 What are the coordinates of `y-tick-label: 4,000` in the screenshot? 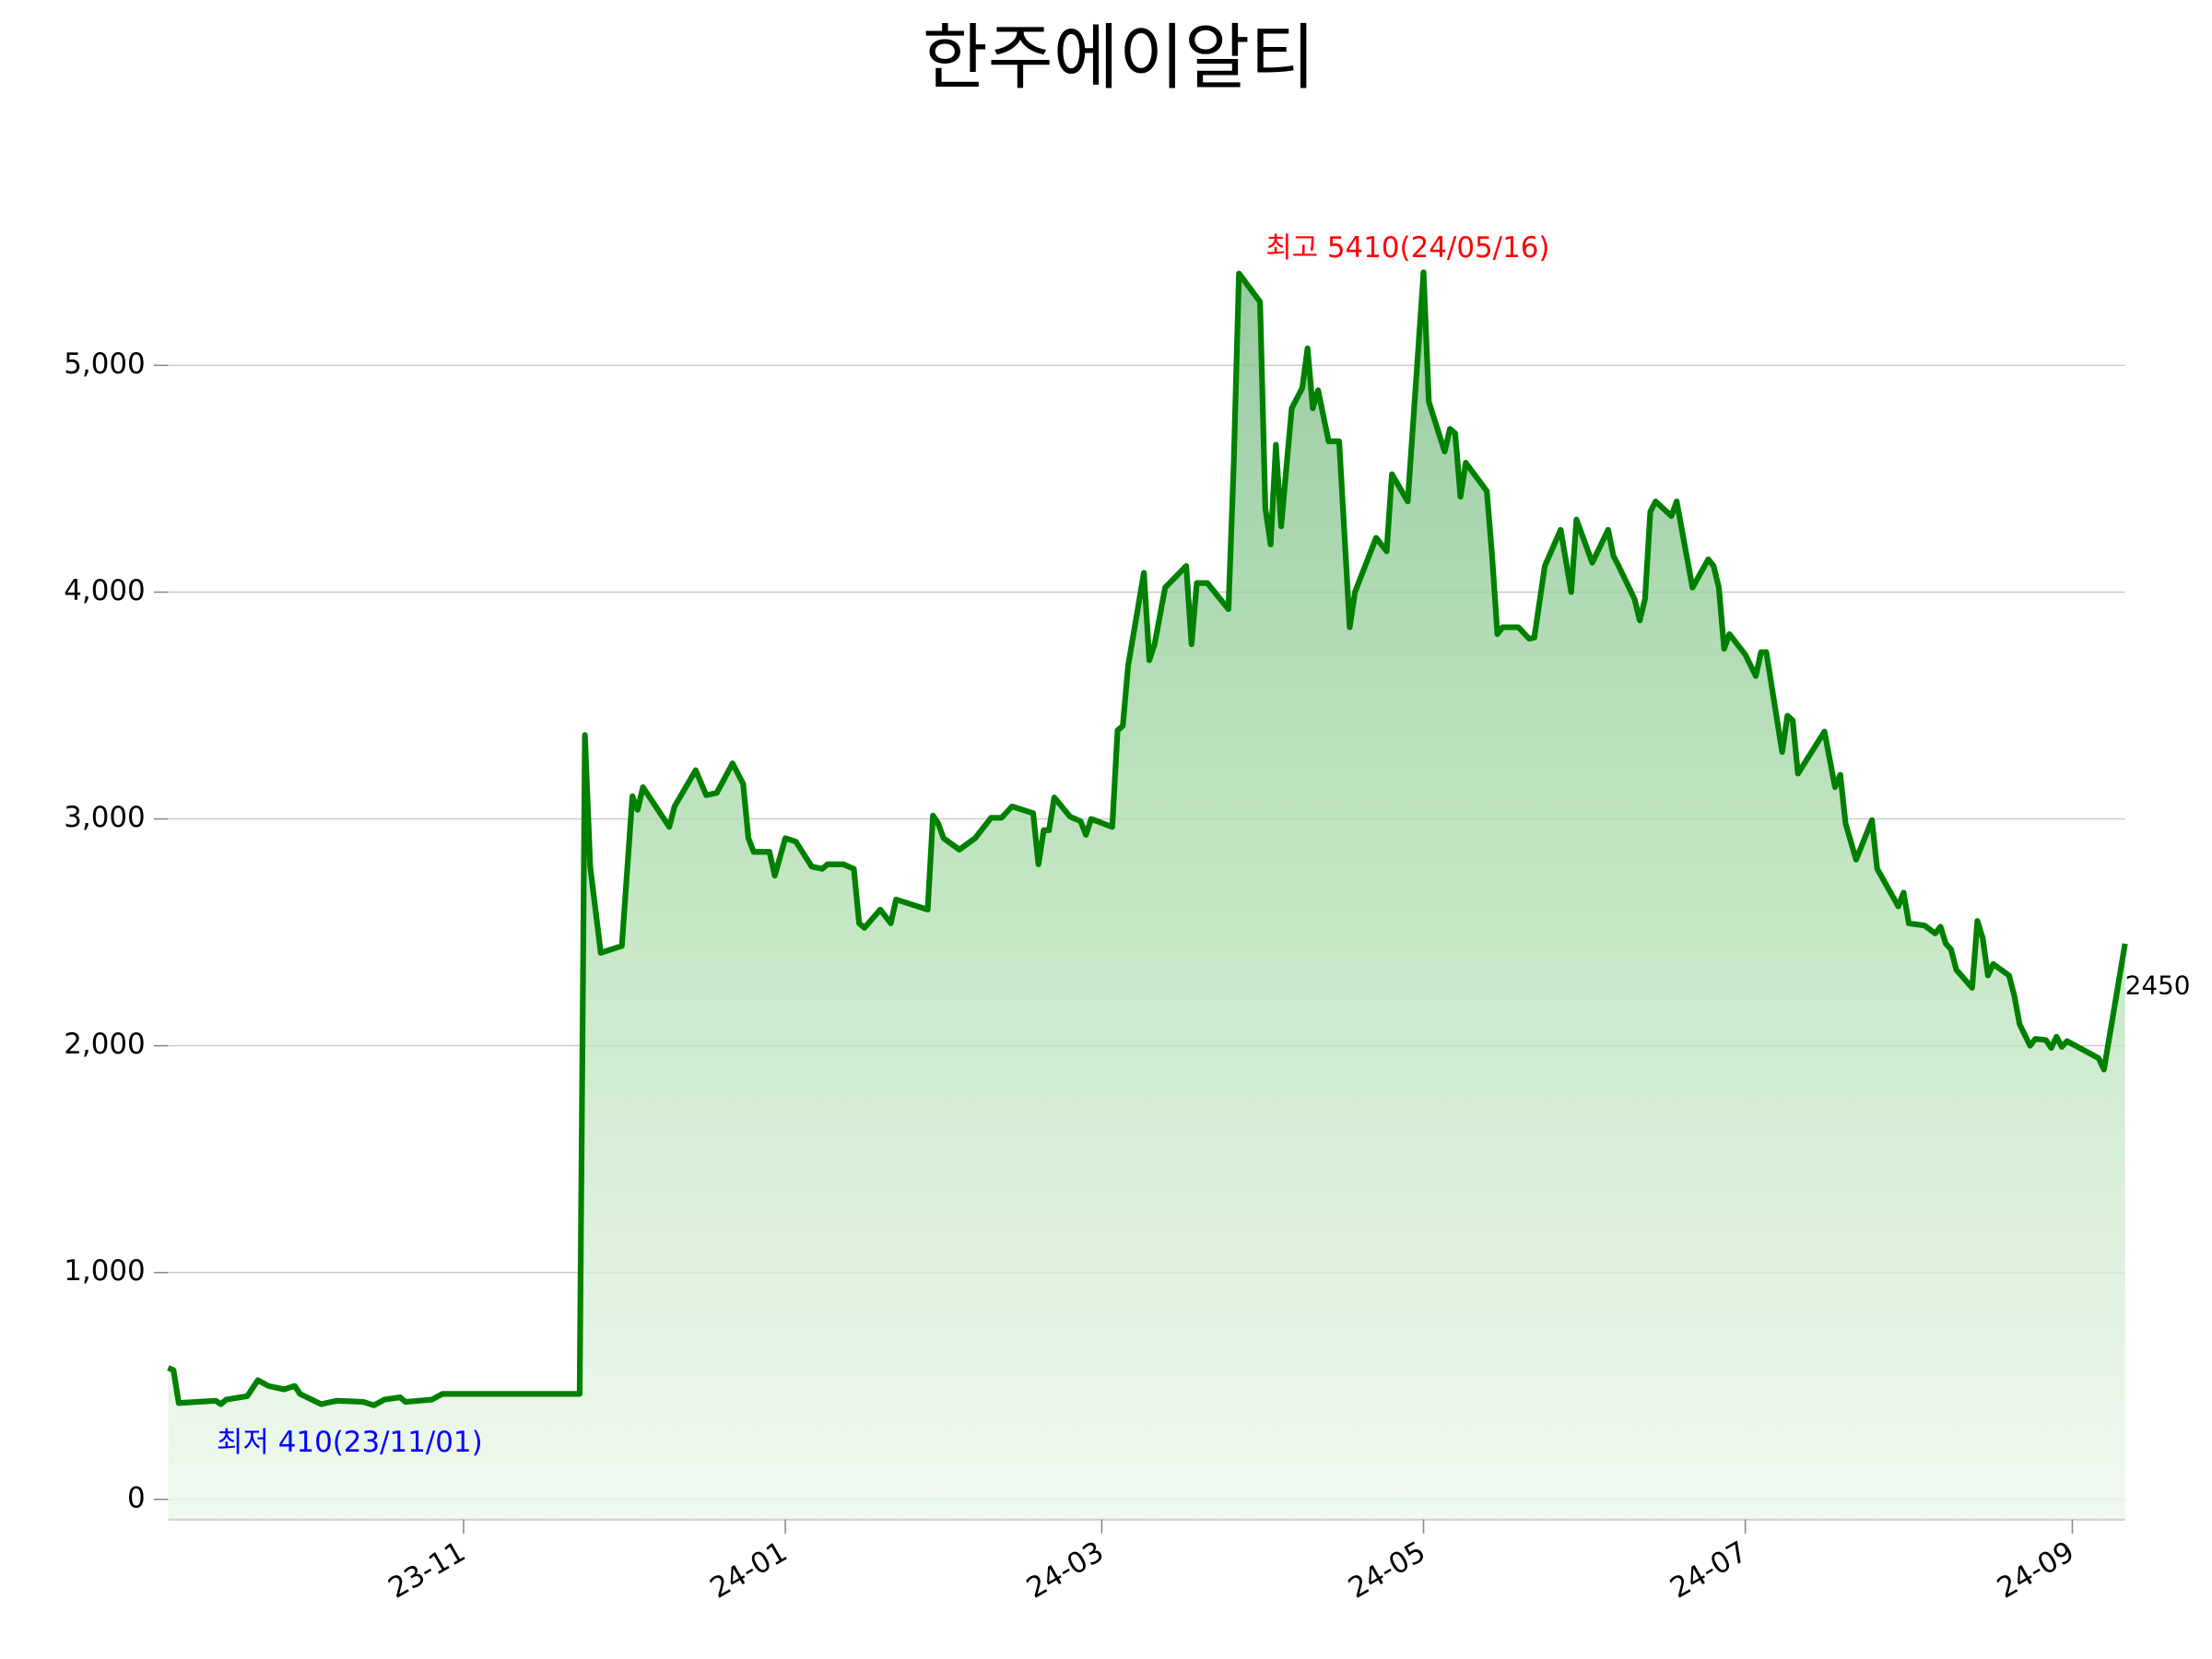 It's located at (104, 590).